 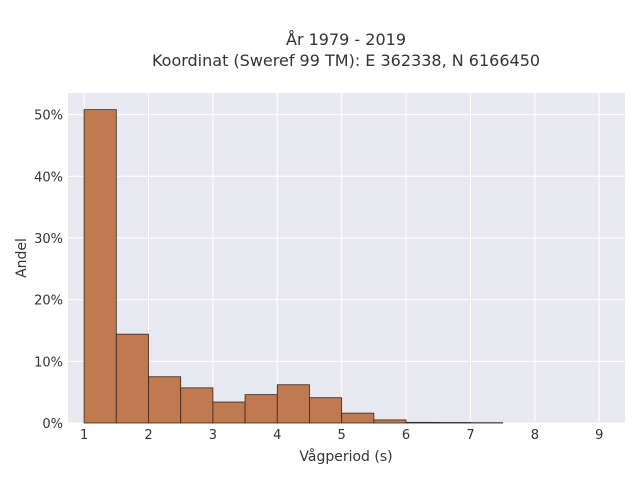 I want to click on x-axis-ticks: 1 2 3 4 5 6 7 8 9, so click(x=341, y=435).